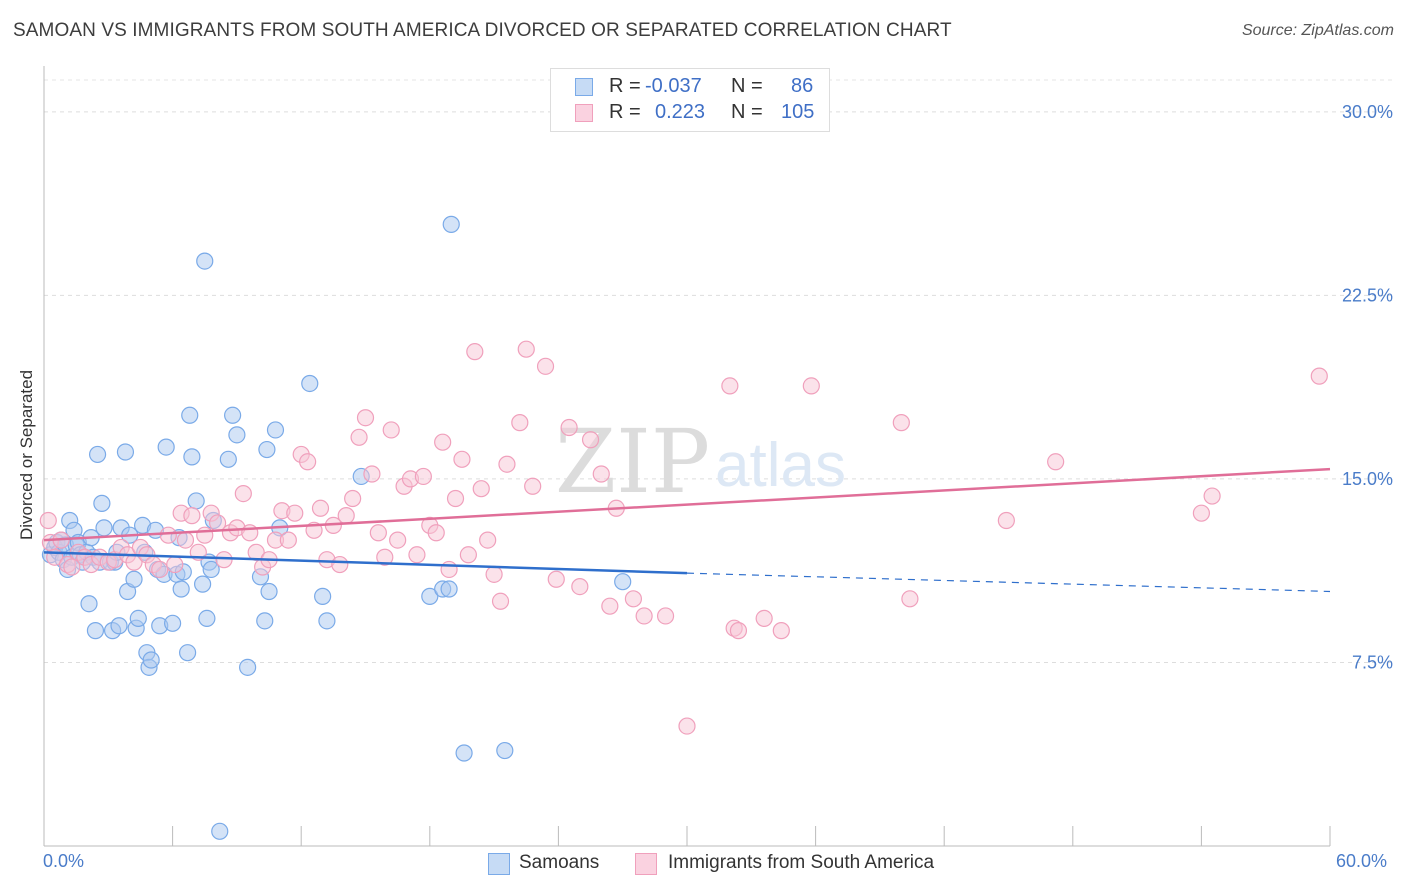 The height and width of the screenshot is (892, 1406). What do you see at coordinates (680, 112) in the screenshot?
I see `legend-r-value: 0.223` at bounding box center [680, 112].